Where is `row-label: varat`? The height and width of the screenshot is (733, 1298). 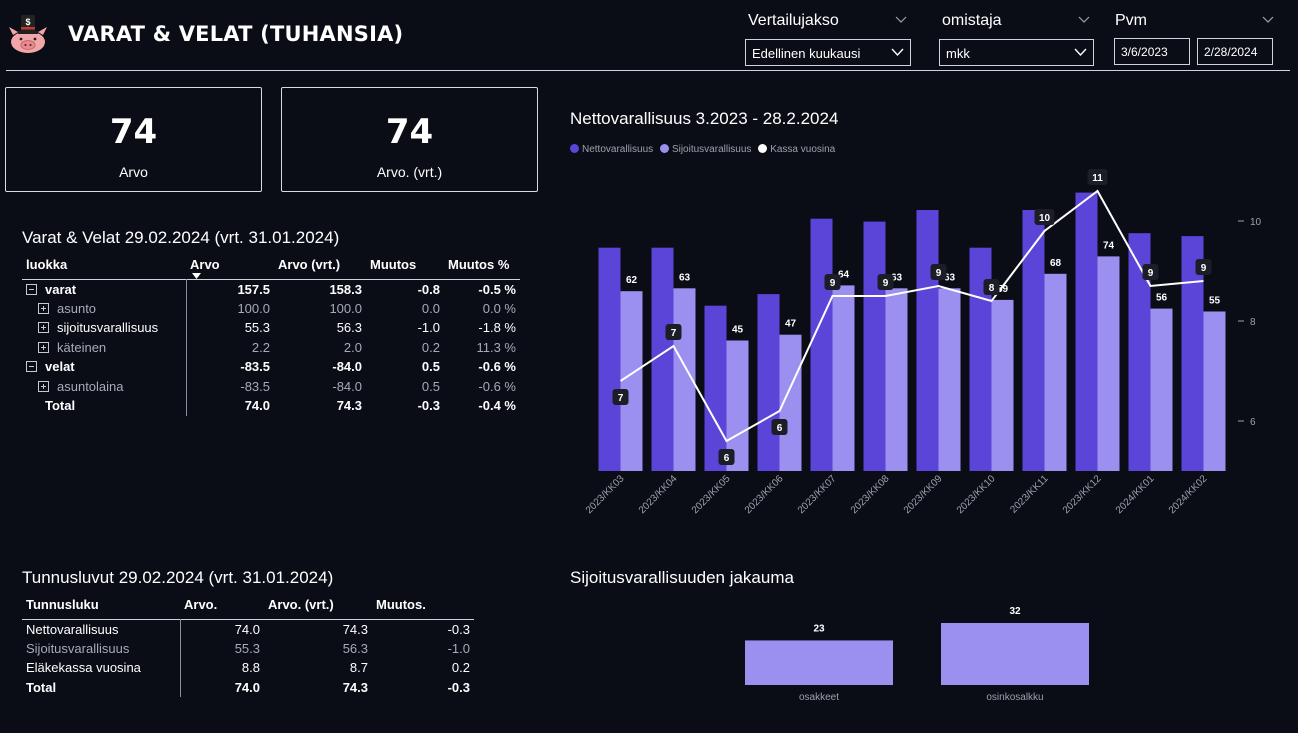 row-label: varat is located at coordinates (61, 289).